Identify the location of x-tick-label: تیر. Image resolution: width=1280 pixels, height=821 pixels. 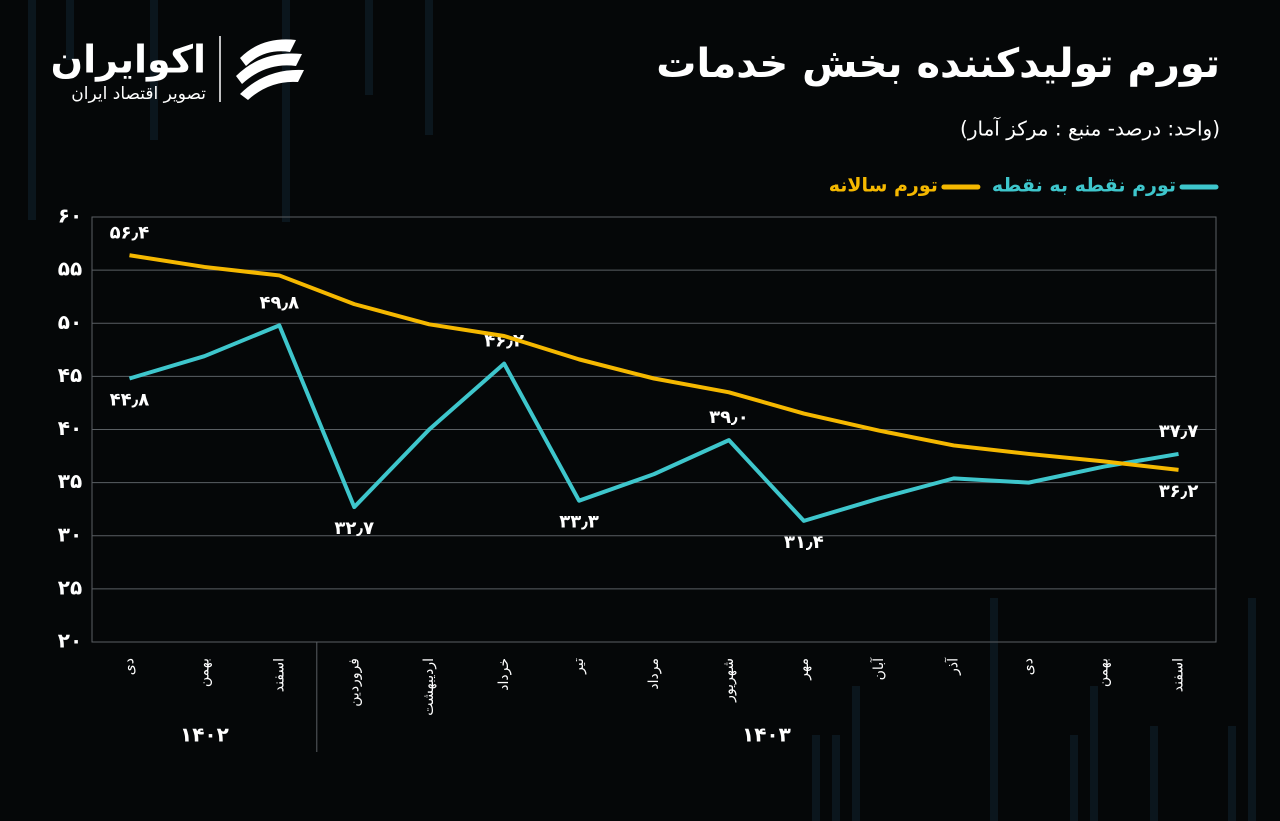
(579, 666).